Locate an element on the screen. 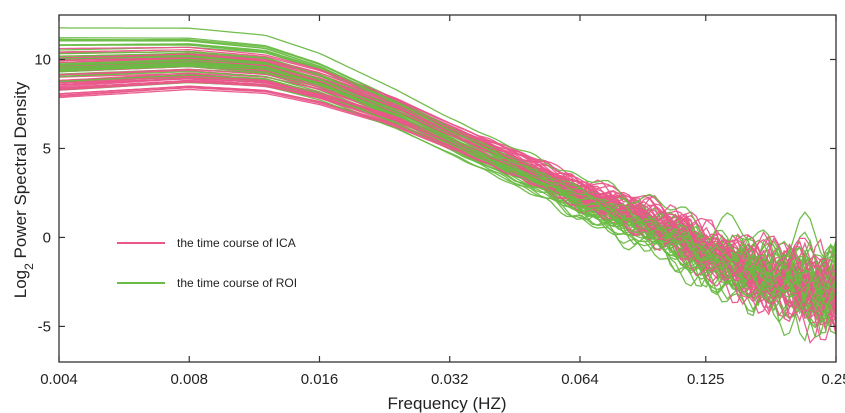  y-axis-label-suffix: Power Spectral Density is located at coordinates (20, 172).